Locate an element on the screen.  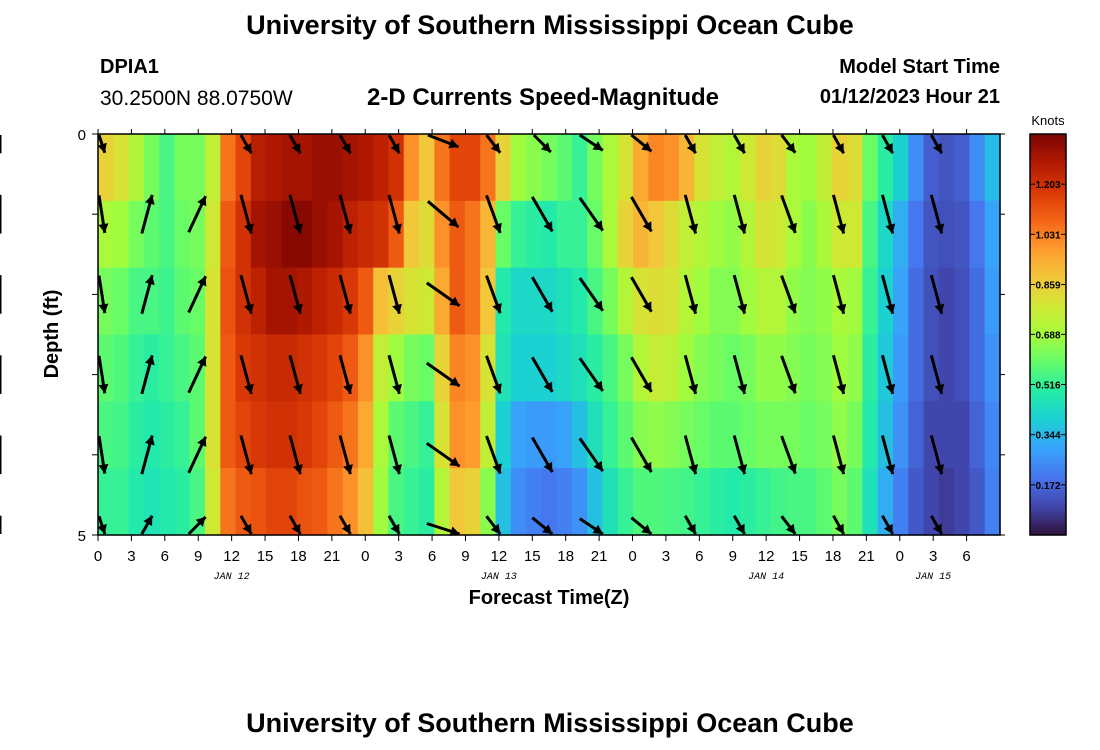
x-tick-label: 12 is located at coordinates (766, 556).